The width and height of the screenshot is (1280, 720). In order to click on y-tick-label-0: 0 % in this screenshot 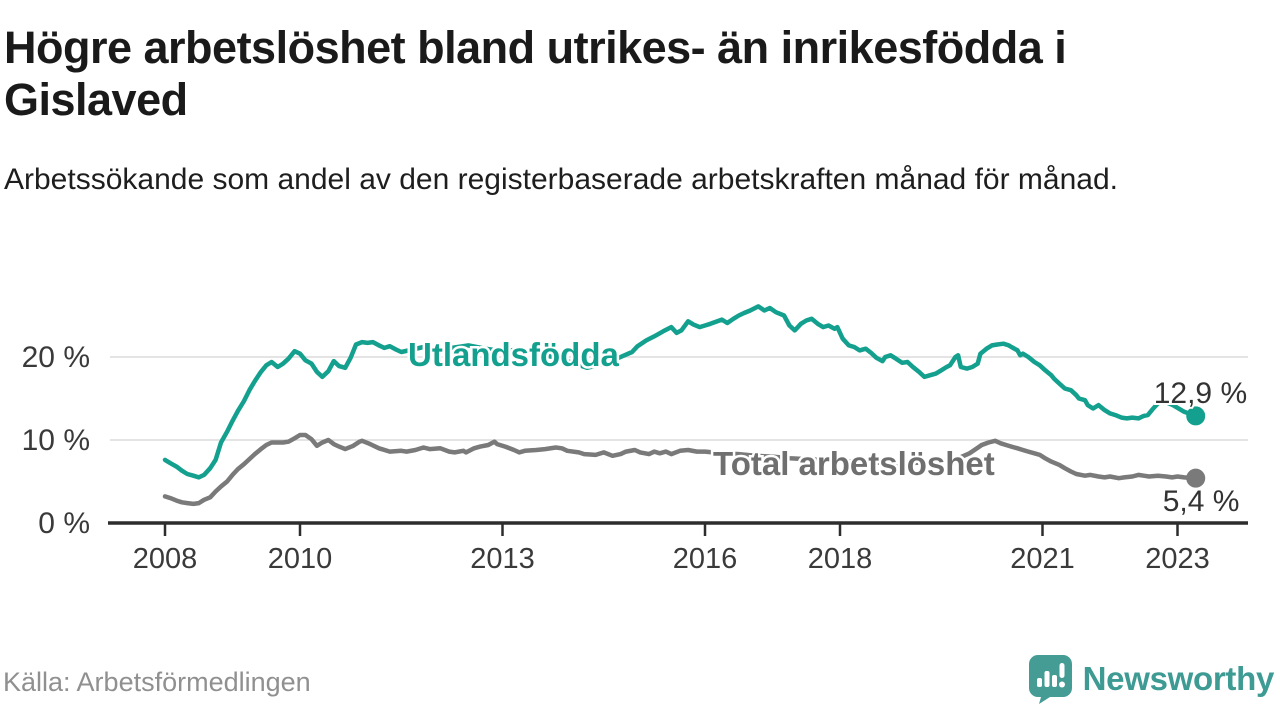, I will do `click(64, 523)`.